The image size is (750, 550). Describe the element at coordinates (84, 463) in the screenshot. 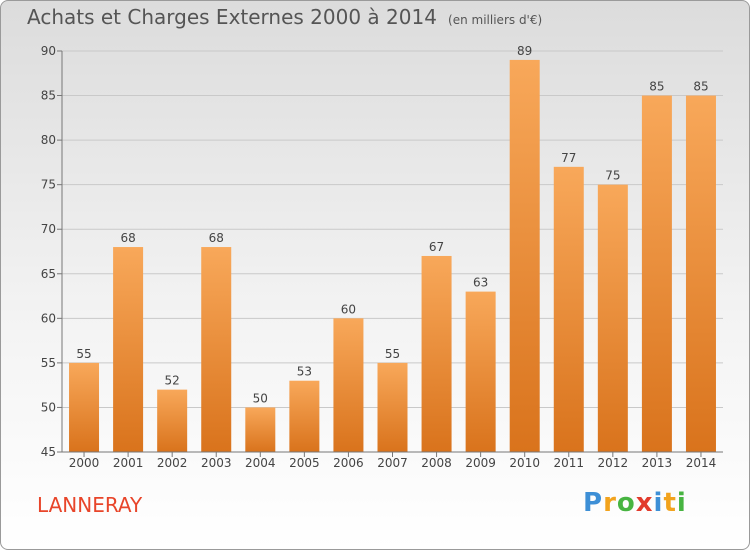

I see `x-tick-label: 2000` at that location.